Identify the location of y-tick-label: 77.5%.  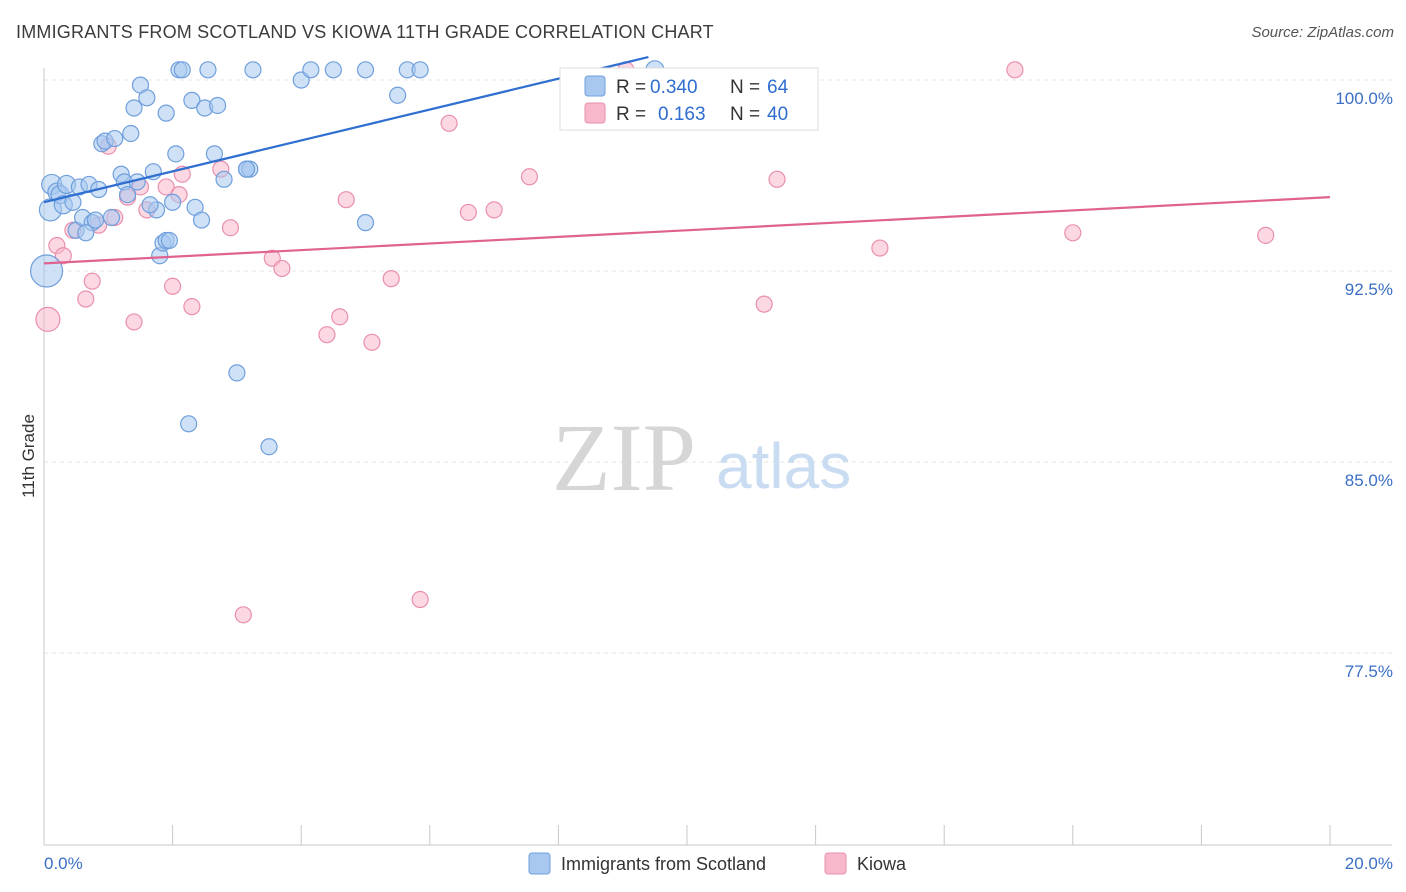
(1369, 671).